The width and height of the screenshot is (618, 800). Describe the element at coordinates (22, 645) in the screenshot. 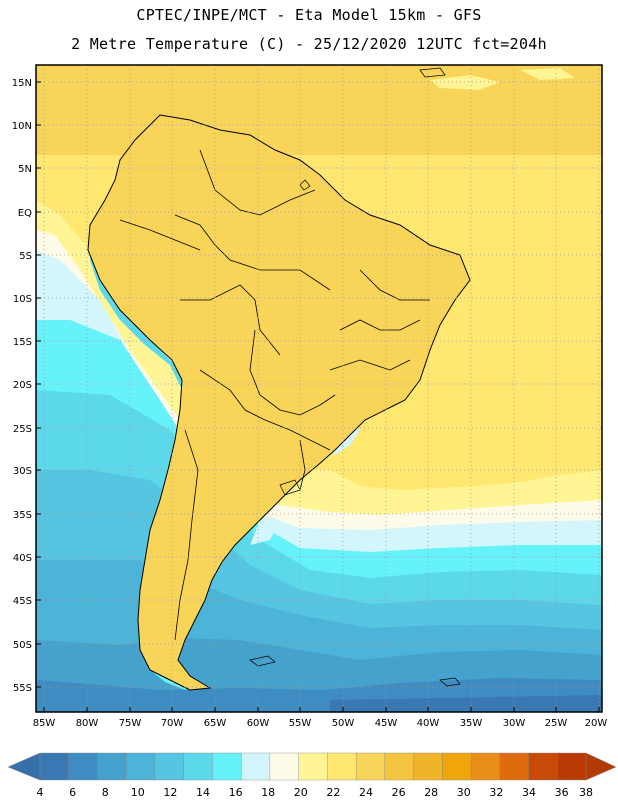

I see `lat-label: 50S` at that location.